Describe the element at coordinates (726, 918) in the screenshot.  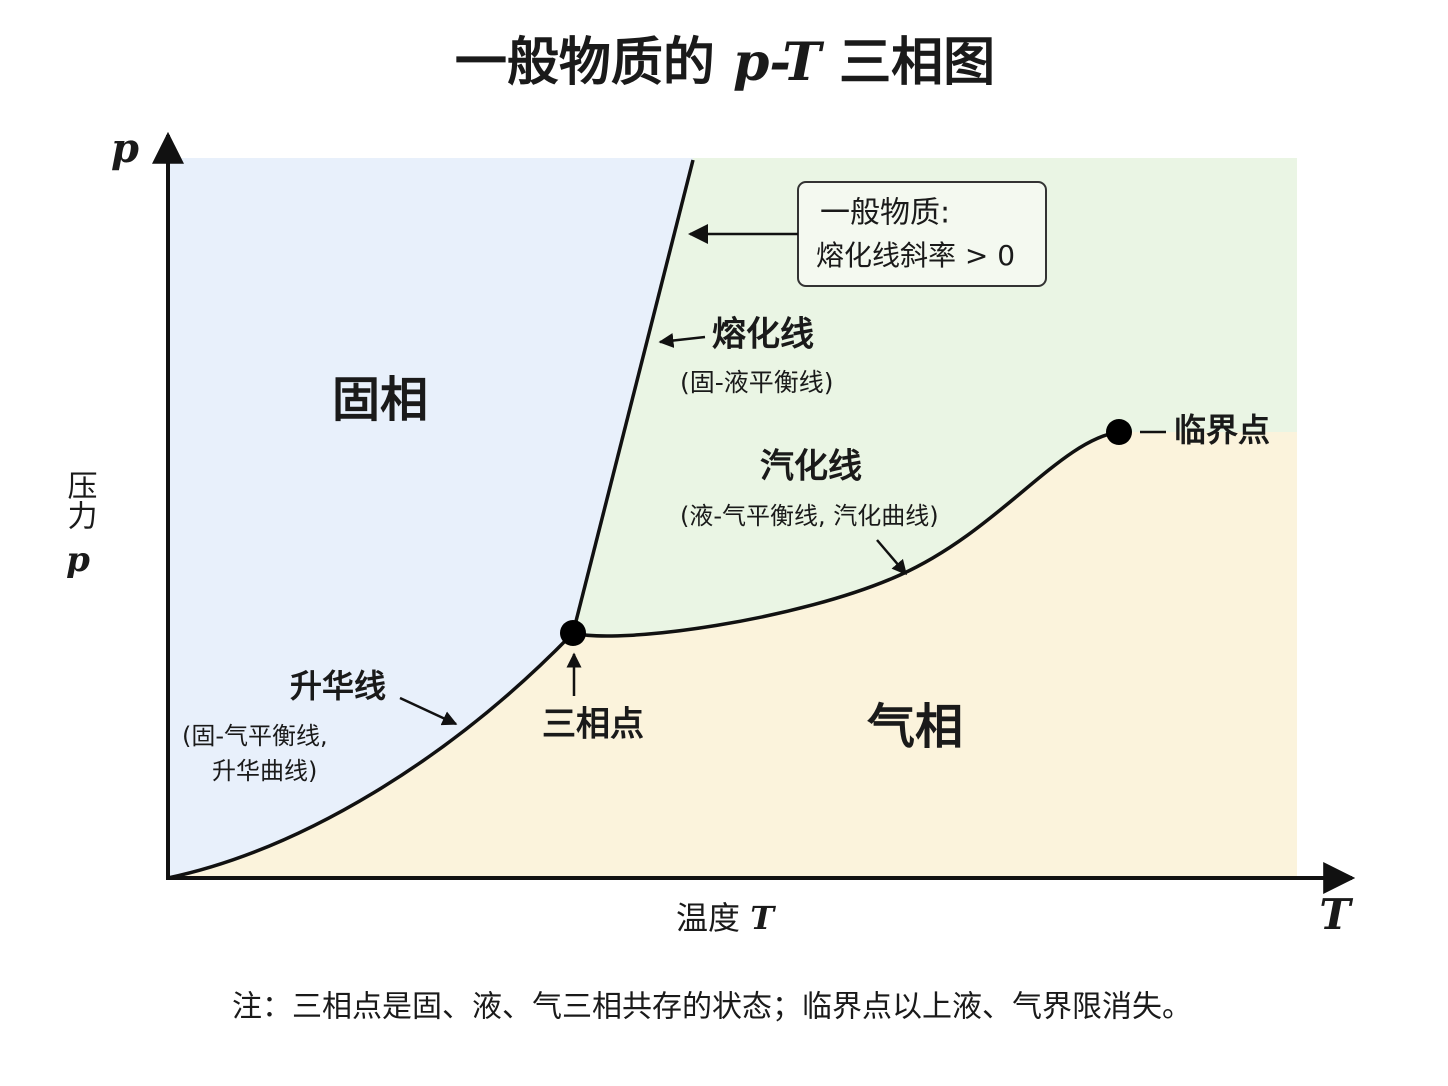
I see `x-label: 温度 T` at that location.